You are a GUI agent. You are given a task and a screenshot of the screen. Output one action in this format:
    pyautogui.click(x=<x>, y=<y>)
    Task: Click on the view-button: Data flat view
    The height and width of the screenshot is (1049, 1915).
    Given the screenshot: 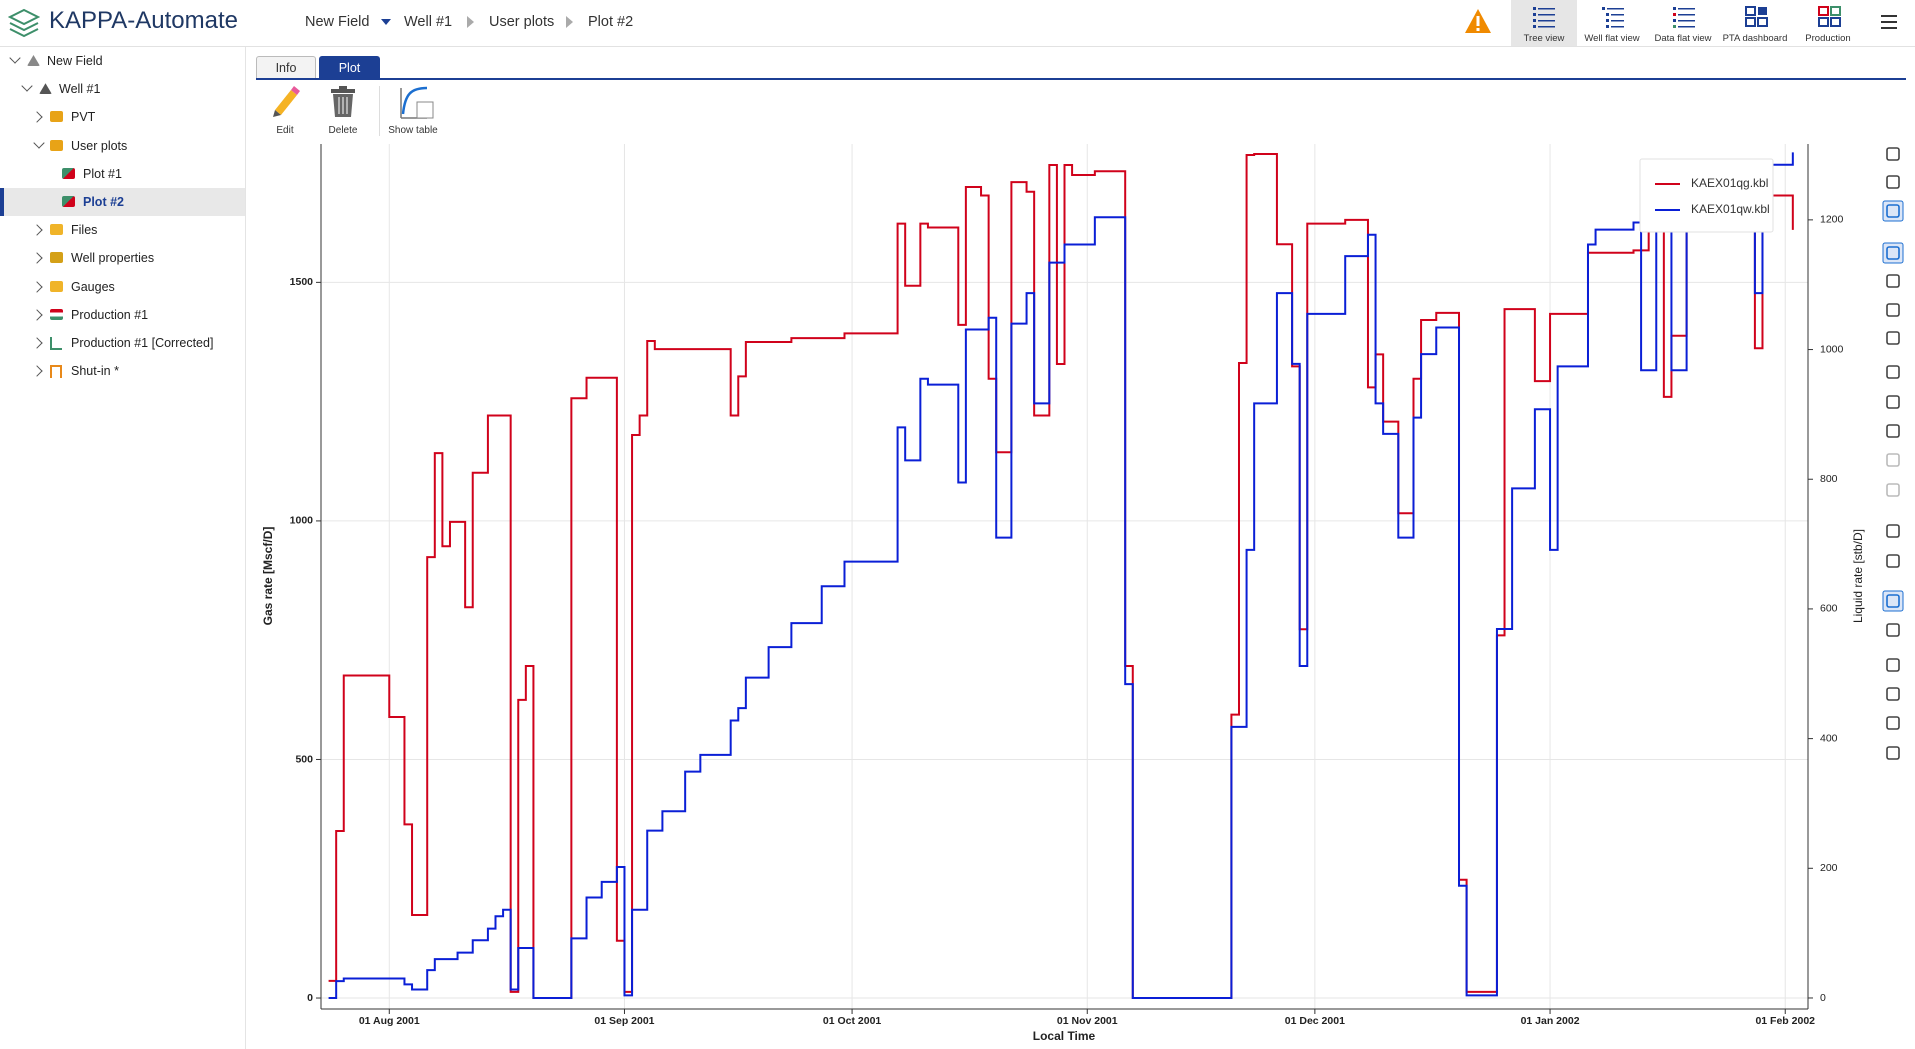 What is the action you would take?
    pyautogui.click(x=1683, y=23)
    